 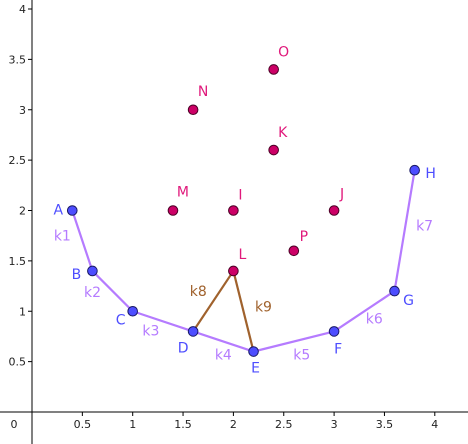 I want to click on segment-label-k4: k4, so click(x=223, y=355).